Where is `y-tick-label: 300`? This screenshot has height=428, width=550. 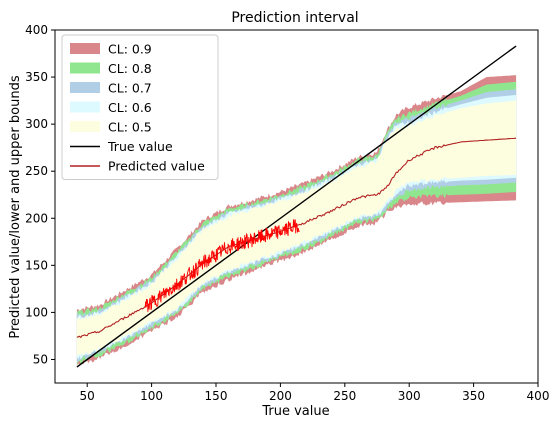
y-tick-label: 300 is located at coordinates (36, 124).